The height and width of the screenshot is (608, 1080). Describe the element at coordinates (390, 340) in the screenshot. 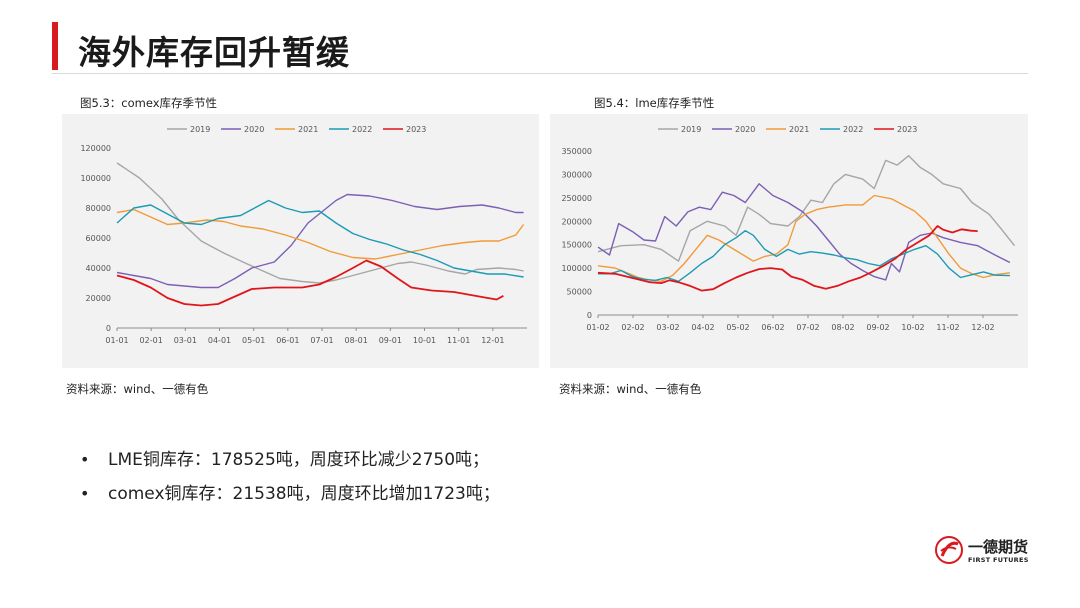

I see `x-tick-label: 09-01` at that location.